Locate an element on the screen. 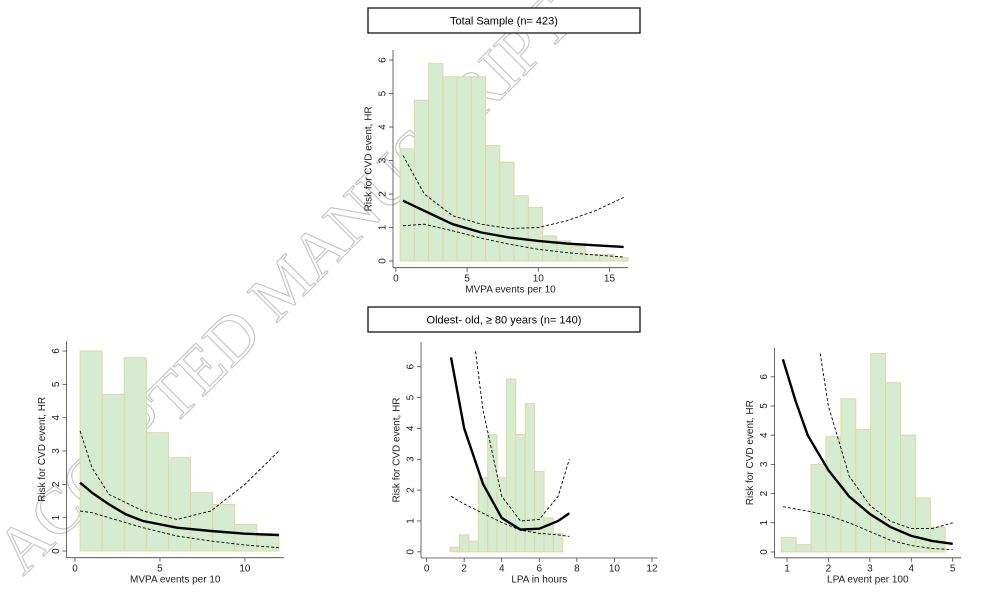 The width and height of the screenshot is (987, 598). panel-title: Total Sample (n= 423) is located at coordinates (504, 21).